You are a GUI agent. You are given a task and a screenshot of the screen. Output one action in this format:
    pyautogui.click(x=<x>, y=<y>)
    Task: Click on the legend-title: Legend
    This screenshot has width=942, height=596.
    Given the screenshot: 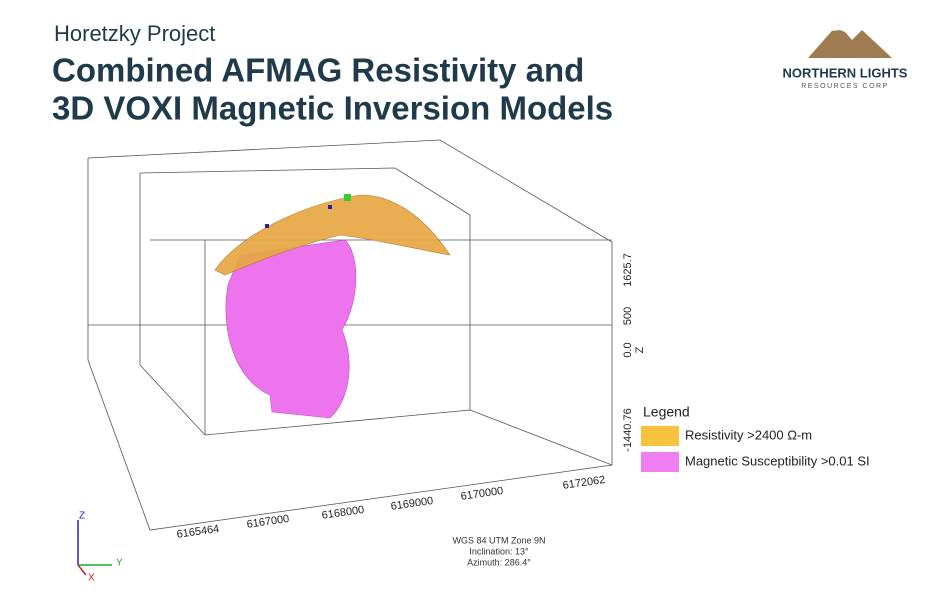 What is the action you would take?
    pyautogui.click(x=666, y=412)
    